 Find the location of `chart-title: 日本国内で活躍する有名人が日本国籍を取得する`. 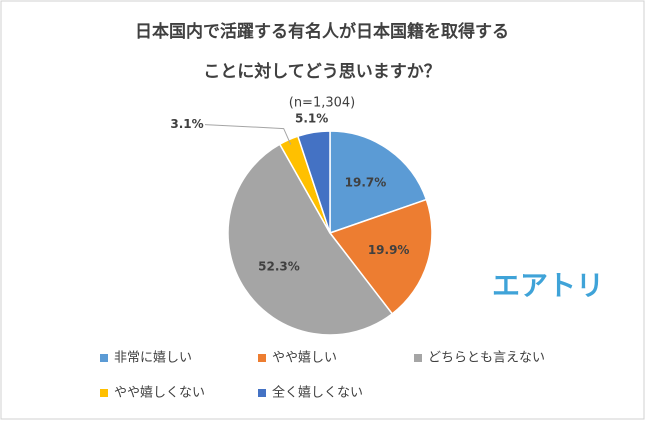

chart-title: 日本国内で活躍する有名人が日本国籍を取得する is located at coordinates (322, 31).